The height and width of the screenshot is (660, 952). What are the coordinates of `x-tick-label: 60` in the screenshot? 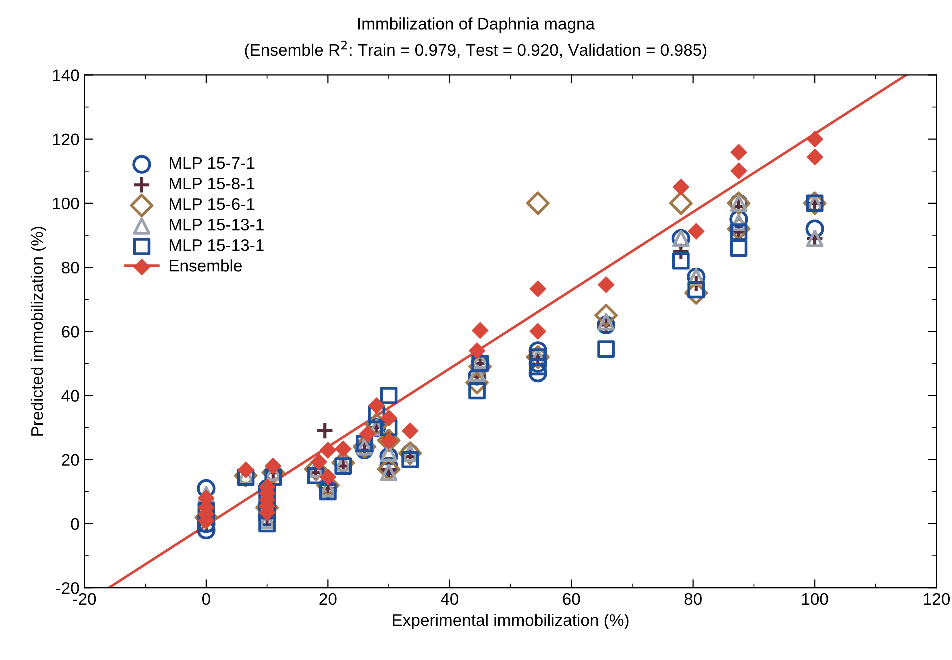 It's located at (571, 599).